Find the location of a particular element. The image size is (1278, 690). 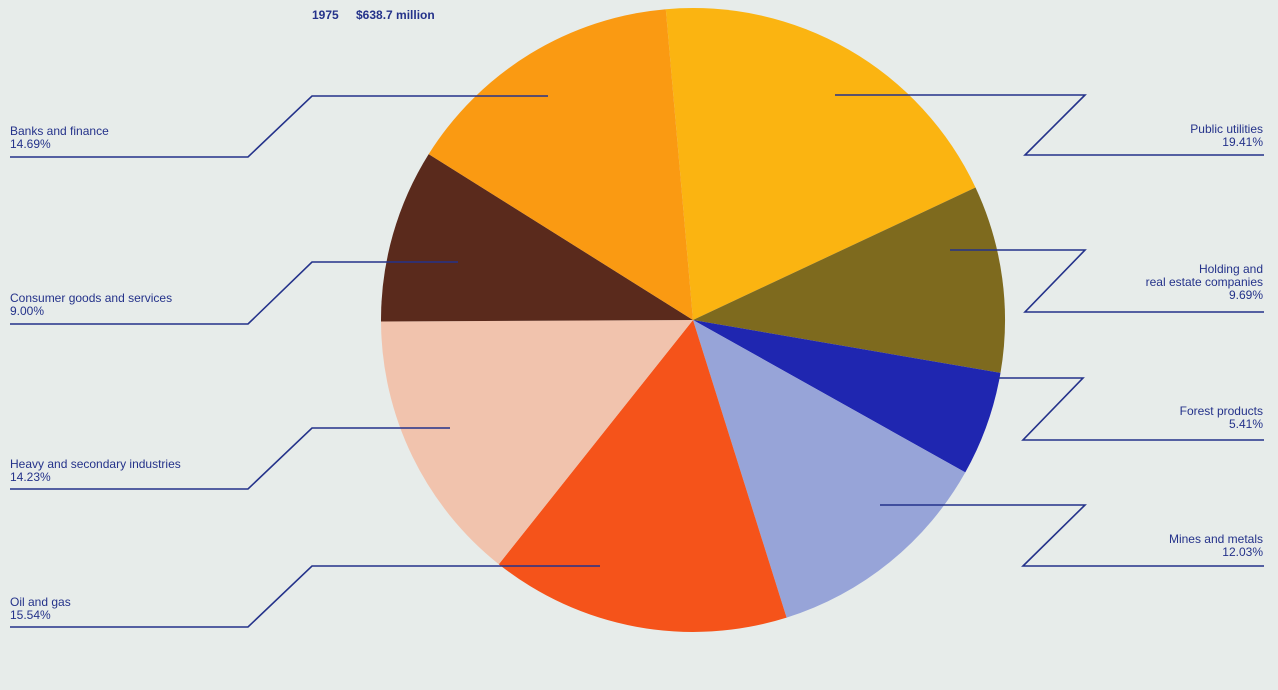

slice-label-mines-and-metals-1: Mines and metals is located at coordinates (1216, 539).